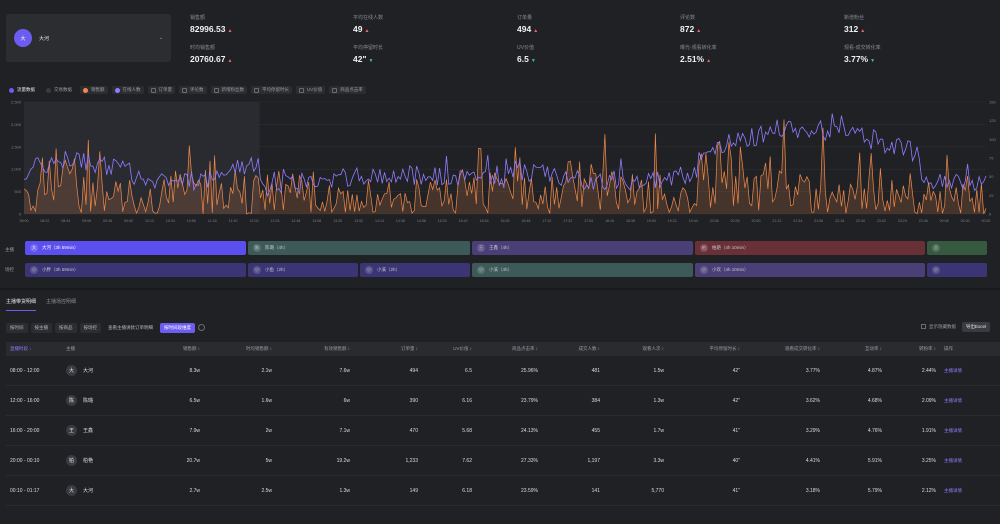 The height and width of the screenshot is (524, 1000). I want to click on timeline-segment: 王王鑫（4h）, so click(582, 248).